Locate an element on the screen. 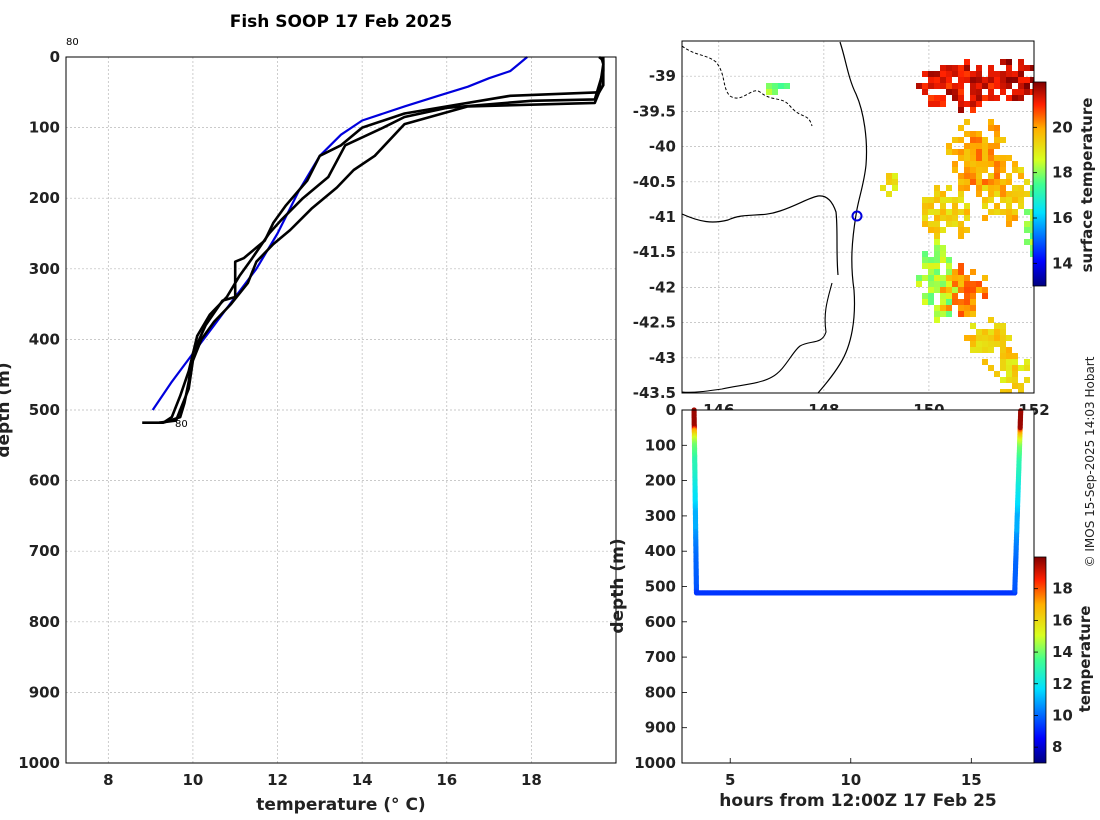 The image size is (1100, 820). section-ticks: 5 10 15 0 100 200 300 400 500 600 700 800 900 1000 is located at coordinates (808, 595).